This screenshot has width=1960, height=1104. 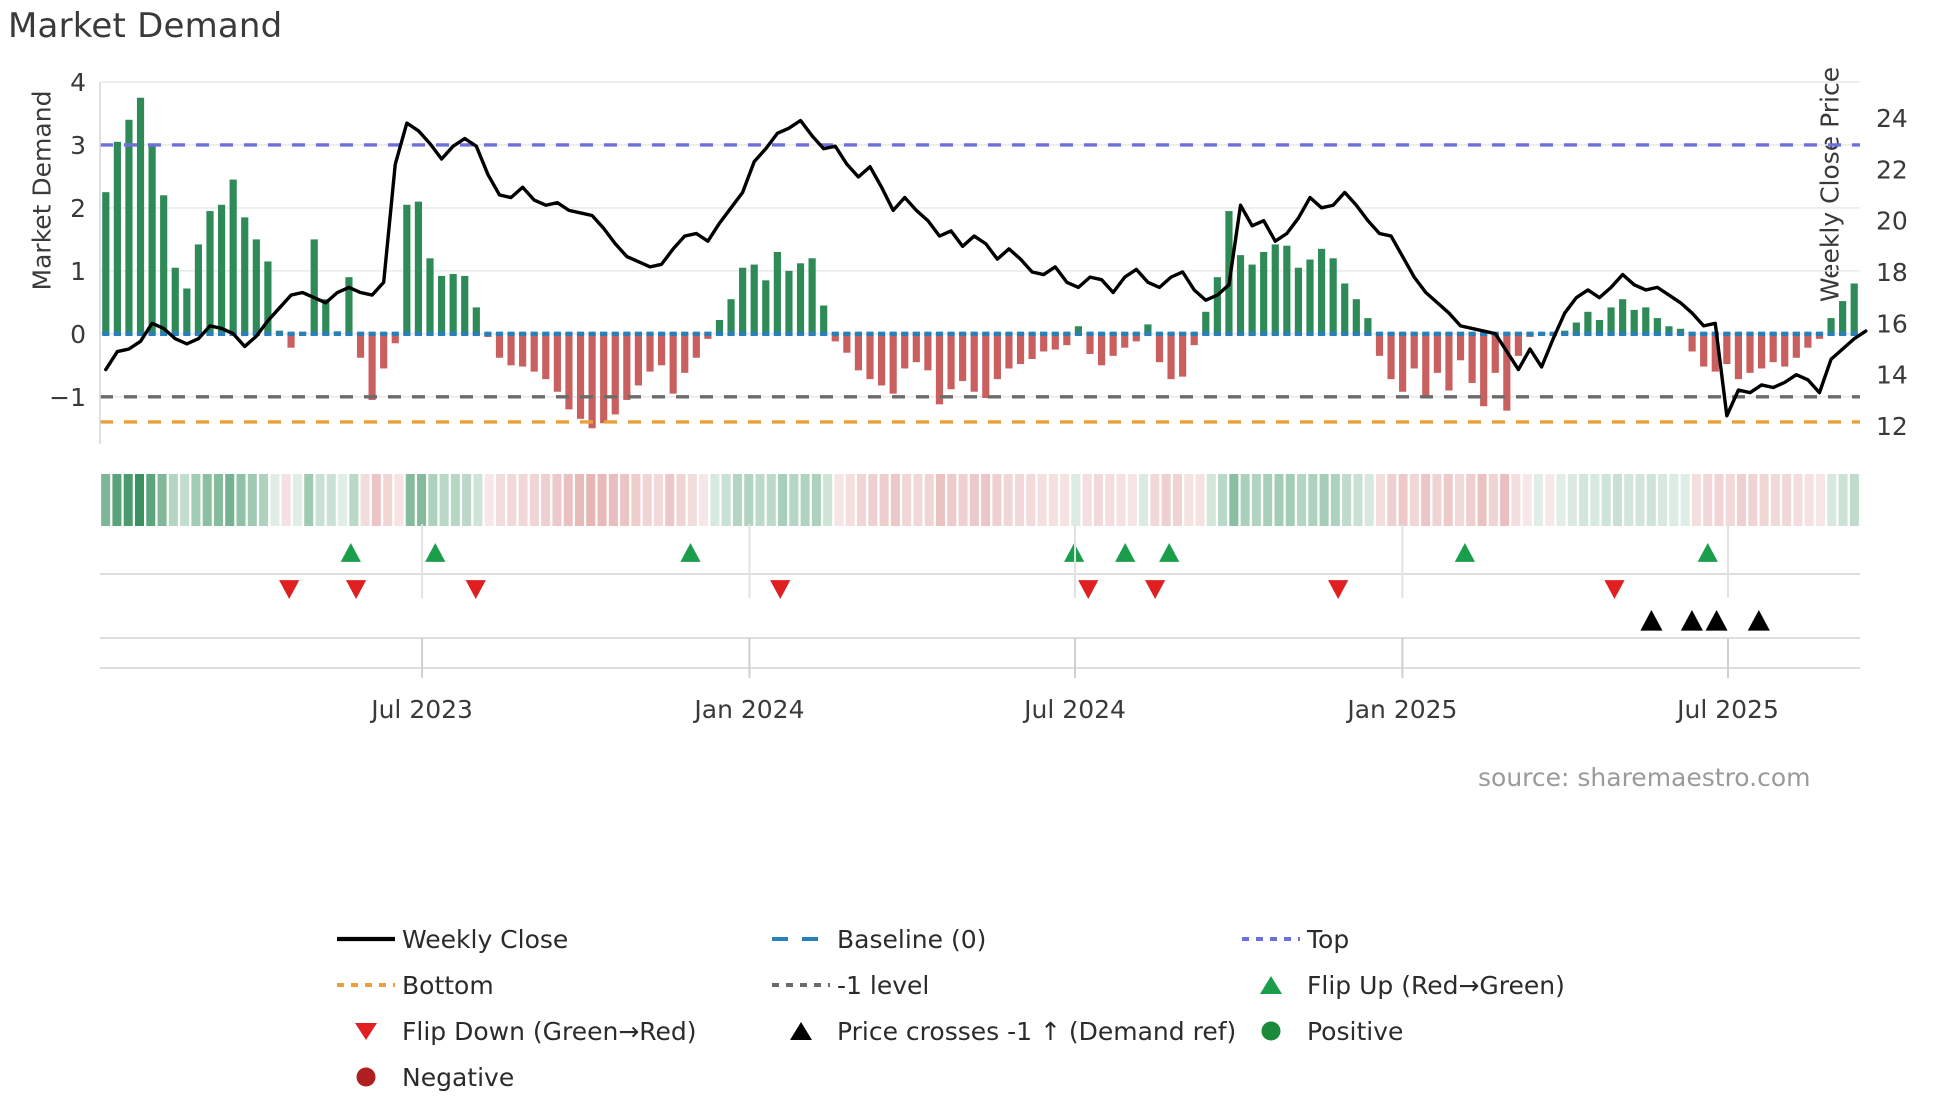 What do you see at coordinates (1892, 426) in the screenshot?
I see `svg-text: 12` at bounding box center [1892, 426].